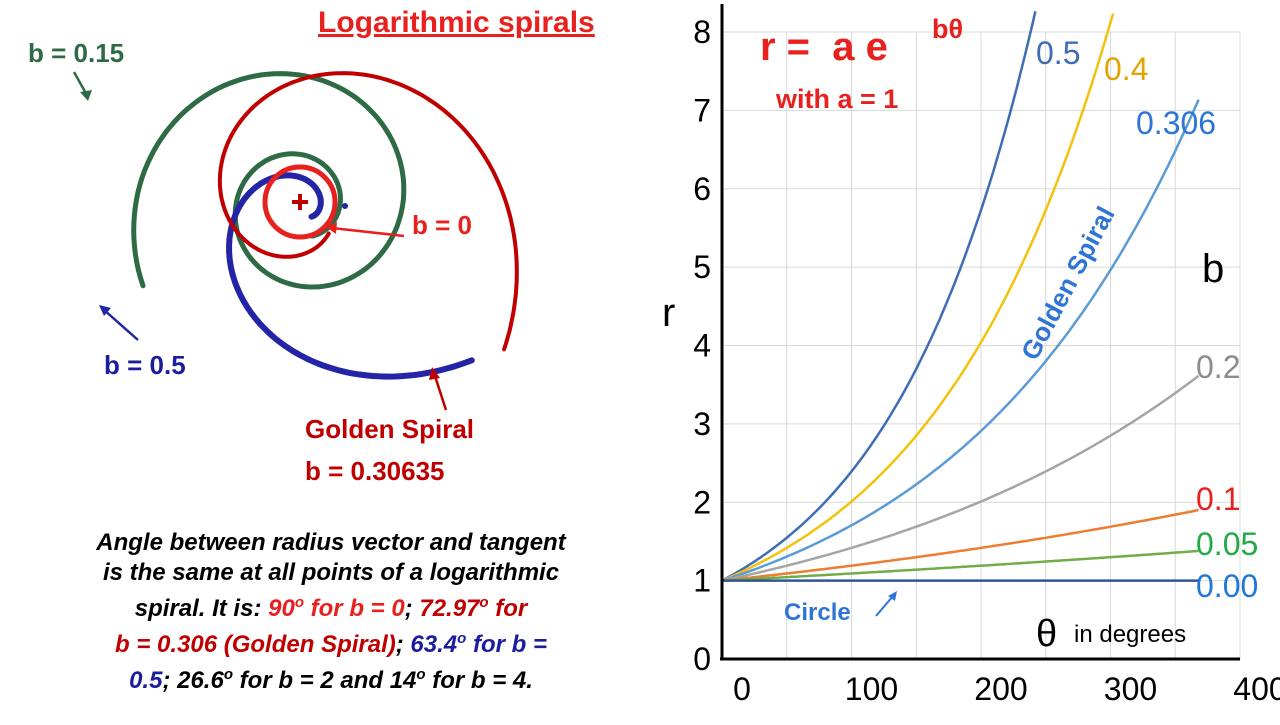 The height and width of the screenshot is (725, 1280). Describe the element at coordinates (506, 644) in the screenshot. I see `caption-text: for b =` at that location.